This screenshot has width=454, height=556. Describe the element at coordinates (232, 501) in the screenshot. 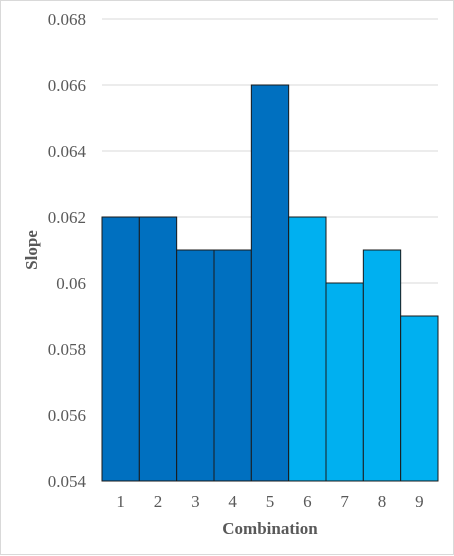

I see `x-tick-label: 4` at that location.